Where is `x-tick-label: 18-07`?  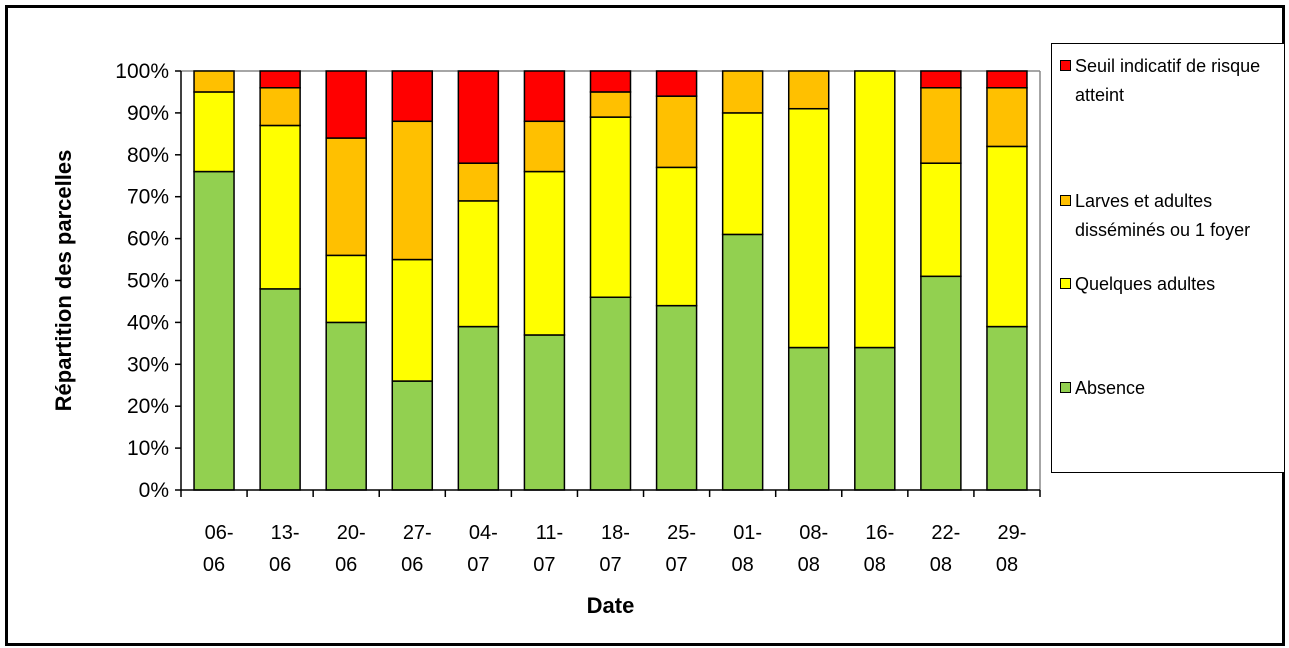
x-tick-label: 18-07 is located at coordinates (614, 549).